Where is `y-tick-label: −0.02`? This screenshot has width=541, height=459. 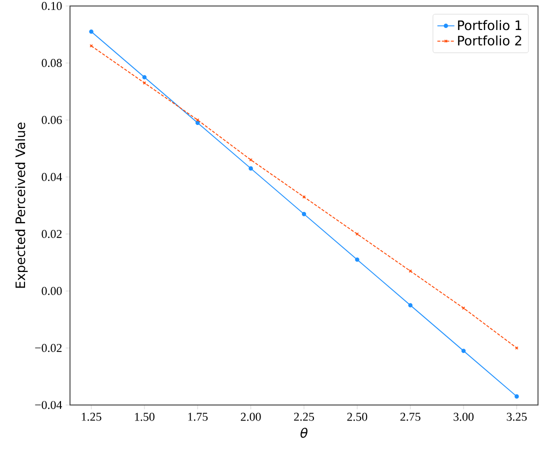 y-tick-label: −0.02 is located at coordinates (48, 348).